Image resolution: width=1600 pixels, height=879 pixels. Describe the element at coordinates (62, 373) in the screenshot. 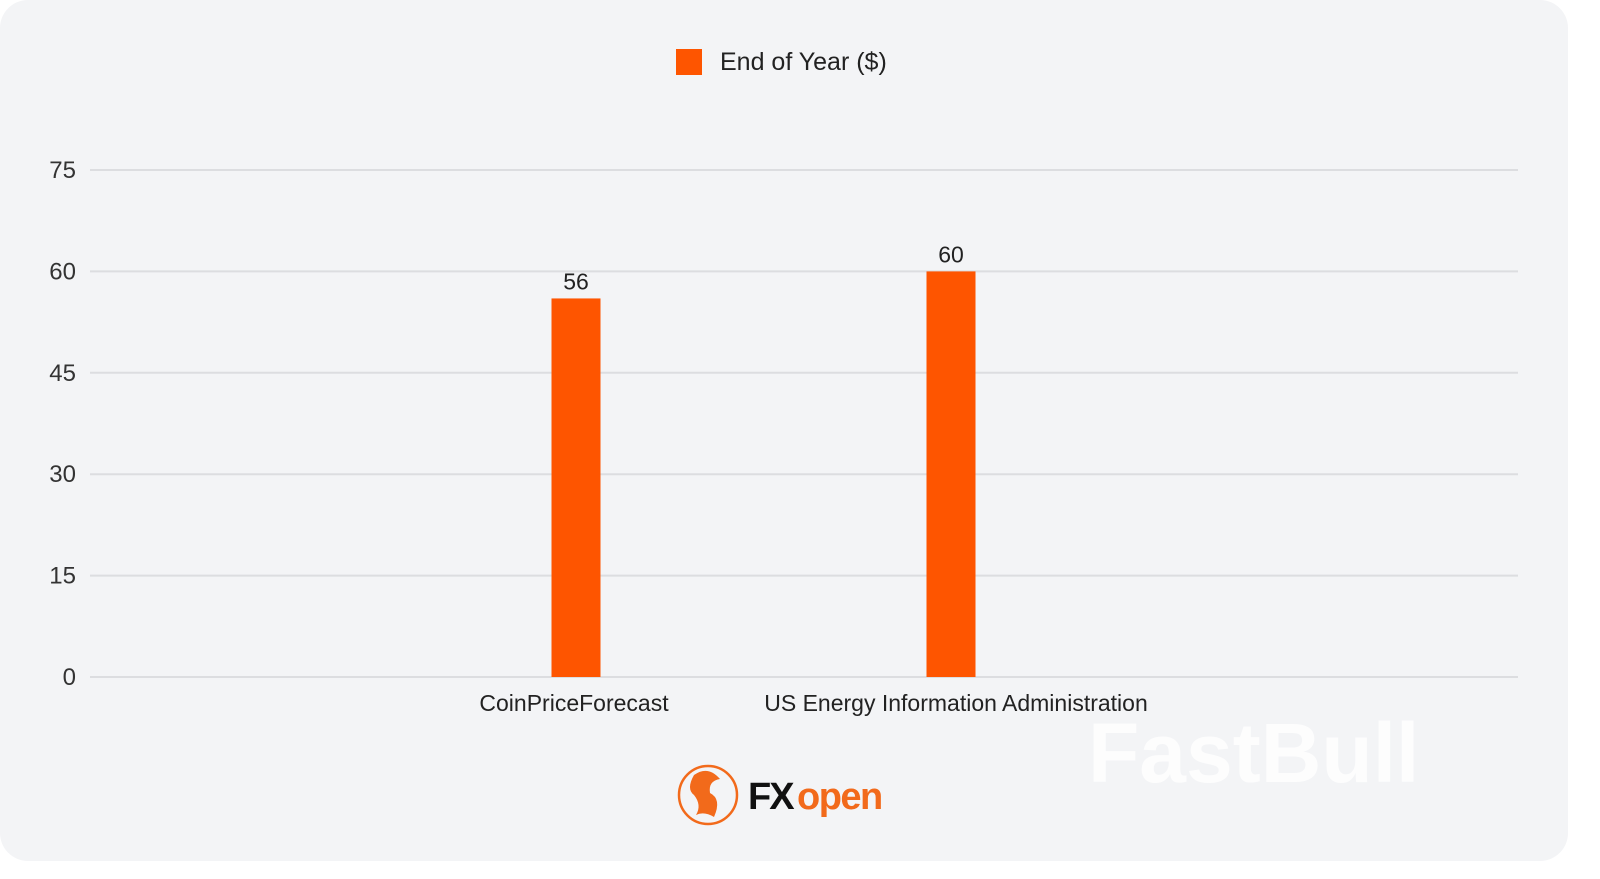

I see `y-tick-label: 45` at that location.